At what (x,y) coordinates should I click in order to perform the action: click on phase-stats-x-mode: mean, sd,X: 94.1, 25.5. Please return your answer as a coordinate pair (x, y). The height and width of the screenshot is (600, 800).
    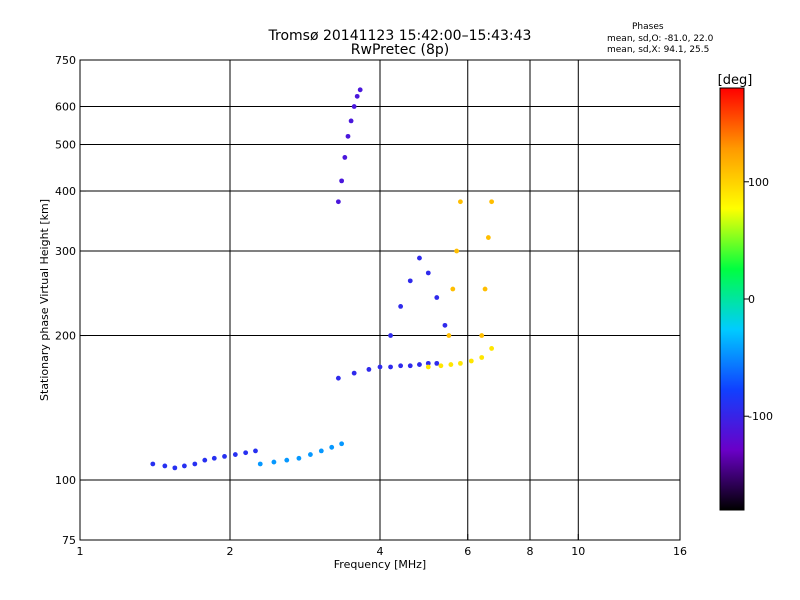
    Looking at the image, I should click on (658, 50).